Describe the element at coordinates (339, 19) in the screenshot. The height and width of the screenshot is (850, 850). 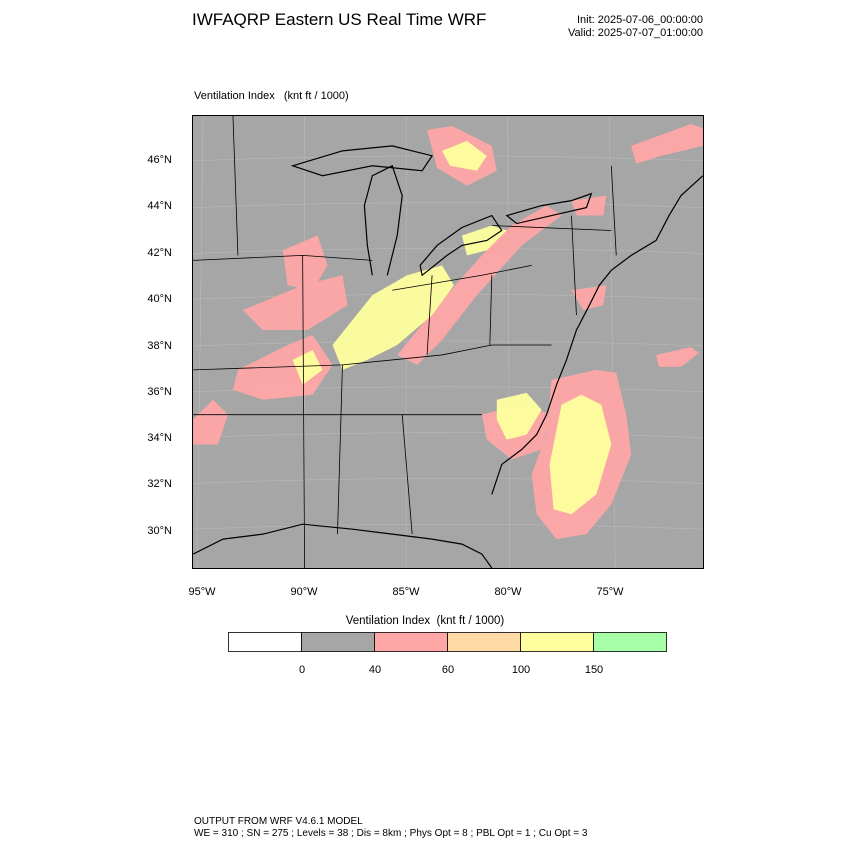
I see `figure-title: IWFAQRP Eastern US Real Time WRF` at that location.